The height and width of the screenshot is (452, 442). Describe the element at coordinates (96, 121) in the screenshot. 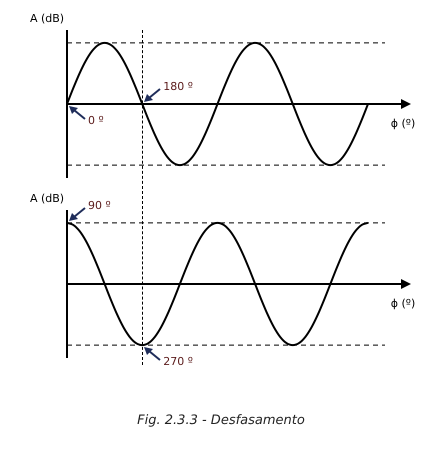

I see `annotation: 0 º` at that location.